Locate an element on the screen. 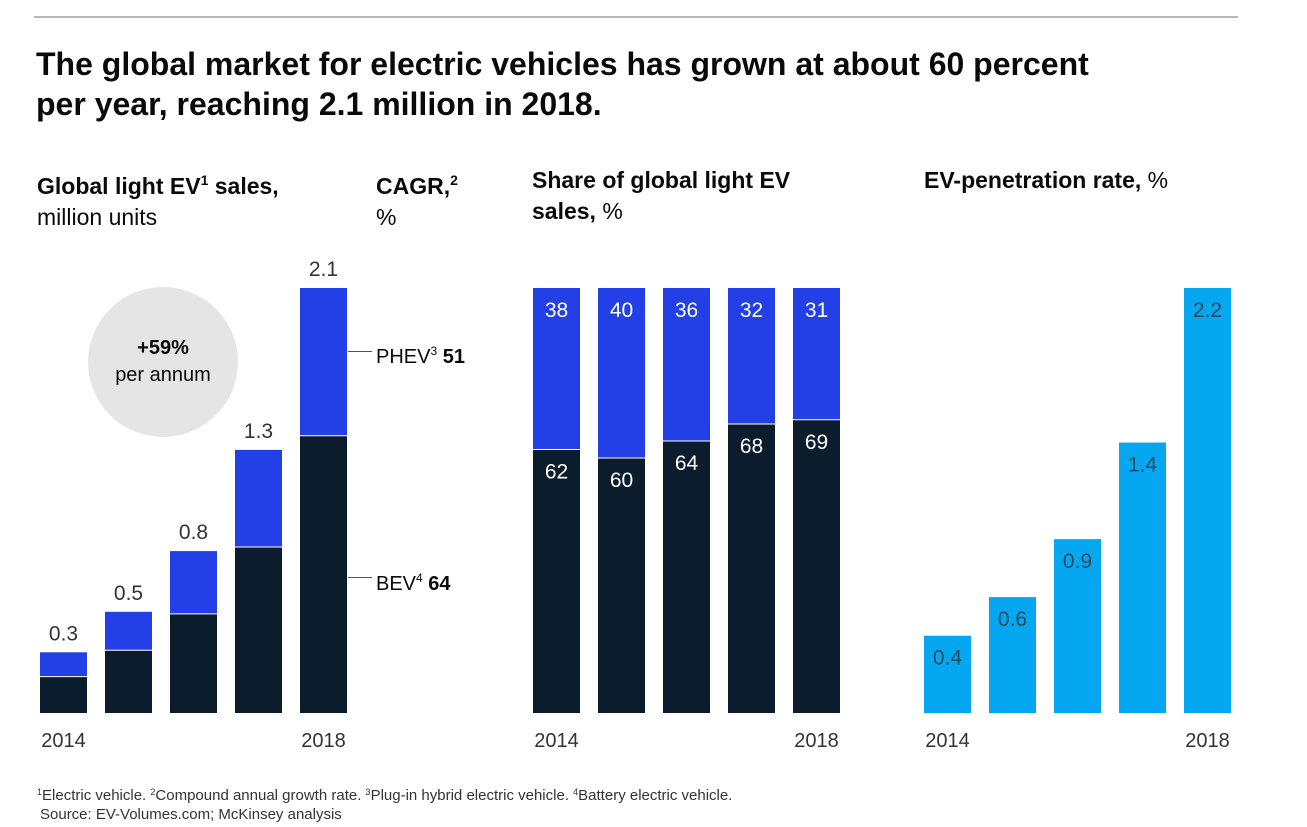 The image size is (1307, 827). bev-cagr-label: BEV4 64 is located at coordinates (413, 581).